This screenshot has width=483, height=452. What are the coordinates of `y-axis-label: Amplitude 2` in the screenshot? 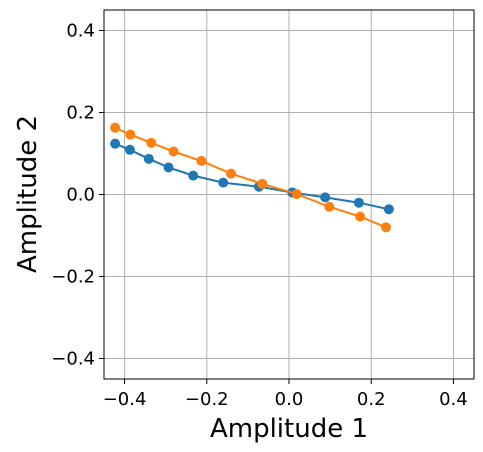 It's located at (28, 194).